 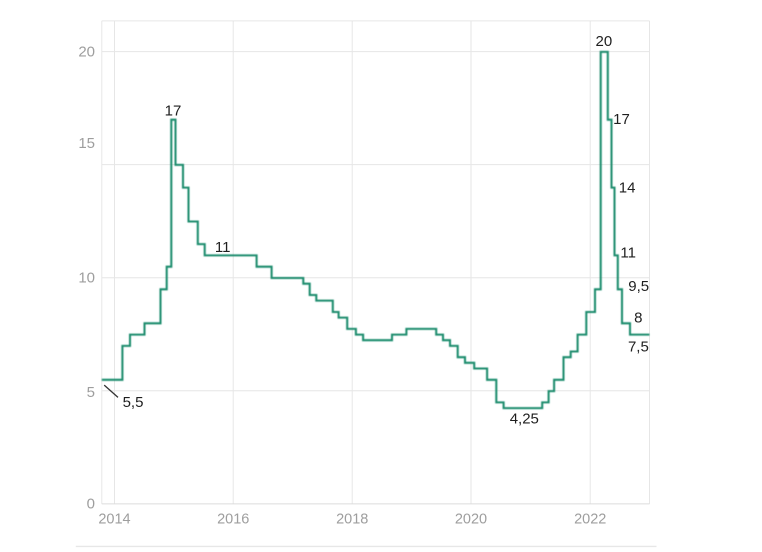 I want to click on svg-text: 10, so click(x=86, y=277).